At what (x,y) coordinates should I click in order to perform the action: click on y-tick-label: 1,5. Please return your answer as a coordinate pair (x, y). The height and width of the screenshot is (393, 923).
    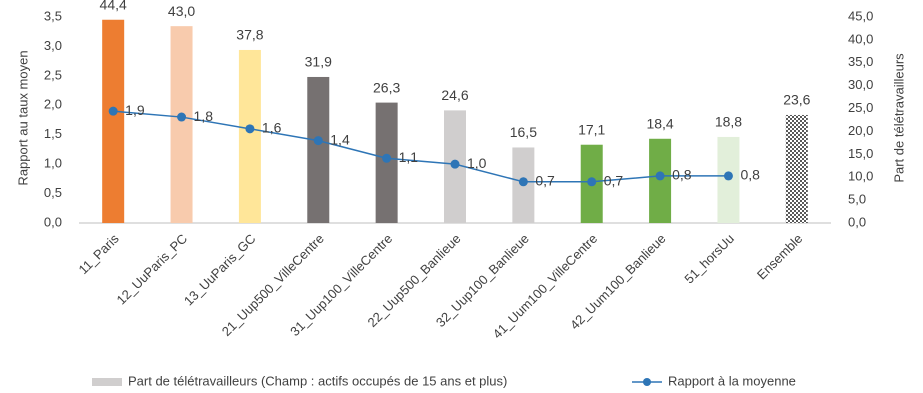
    Looking at the image, I should click on (53, 133).